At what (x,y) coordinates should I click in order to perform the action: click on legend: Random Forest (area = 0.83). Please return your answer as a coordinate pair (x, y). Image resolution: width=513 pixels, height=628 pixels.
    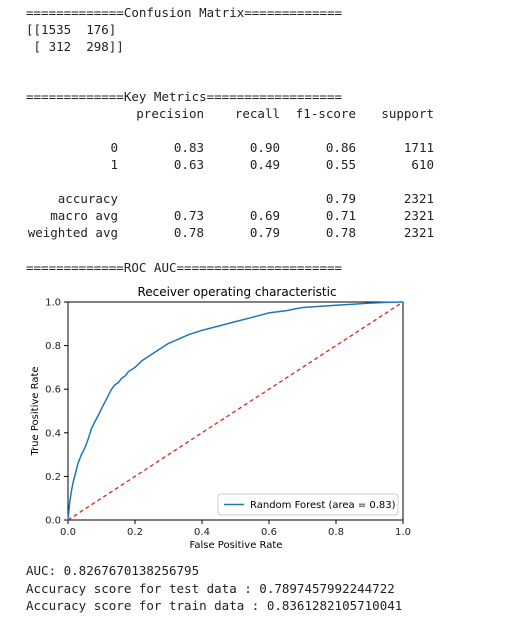
    Looking at the image, I should click on (308, 504).